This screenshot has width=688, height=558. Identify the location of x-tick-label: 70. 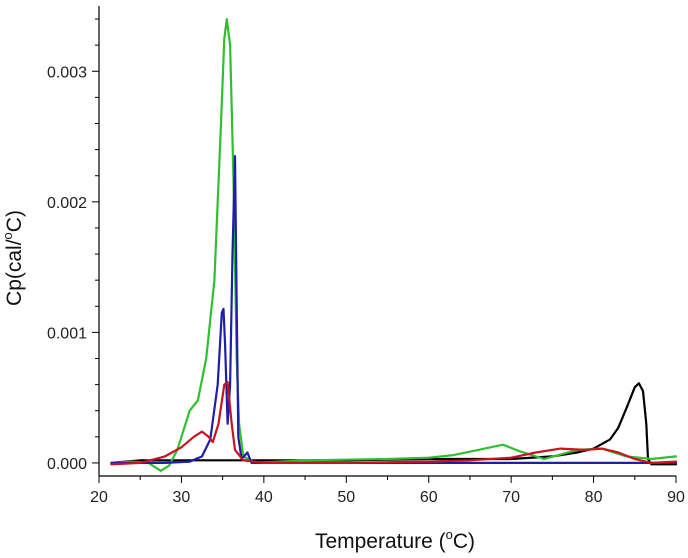
(511, 497).